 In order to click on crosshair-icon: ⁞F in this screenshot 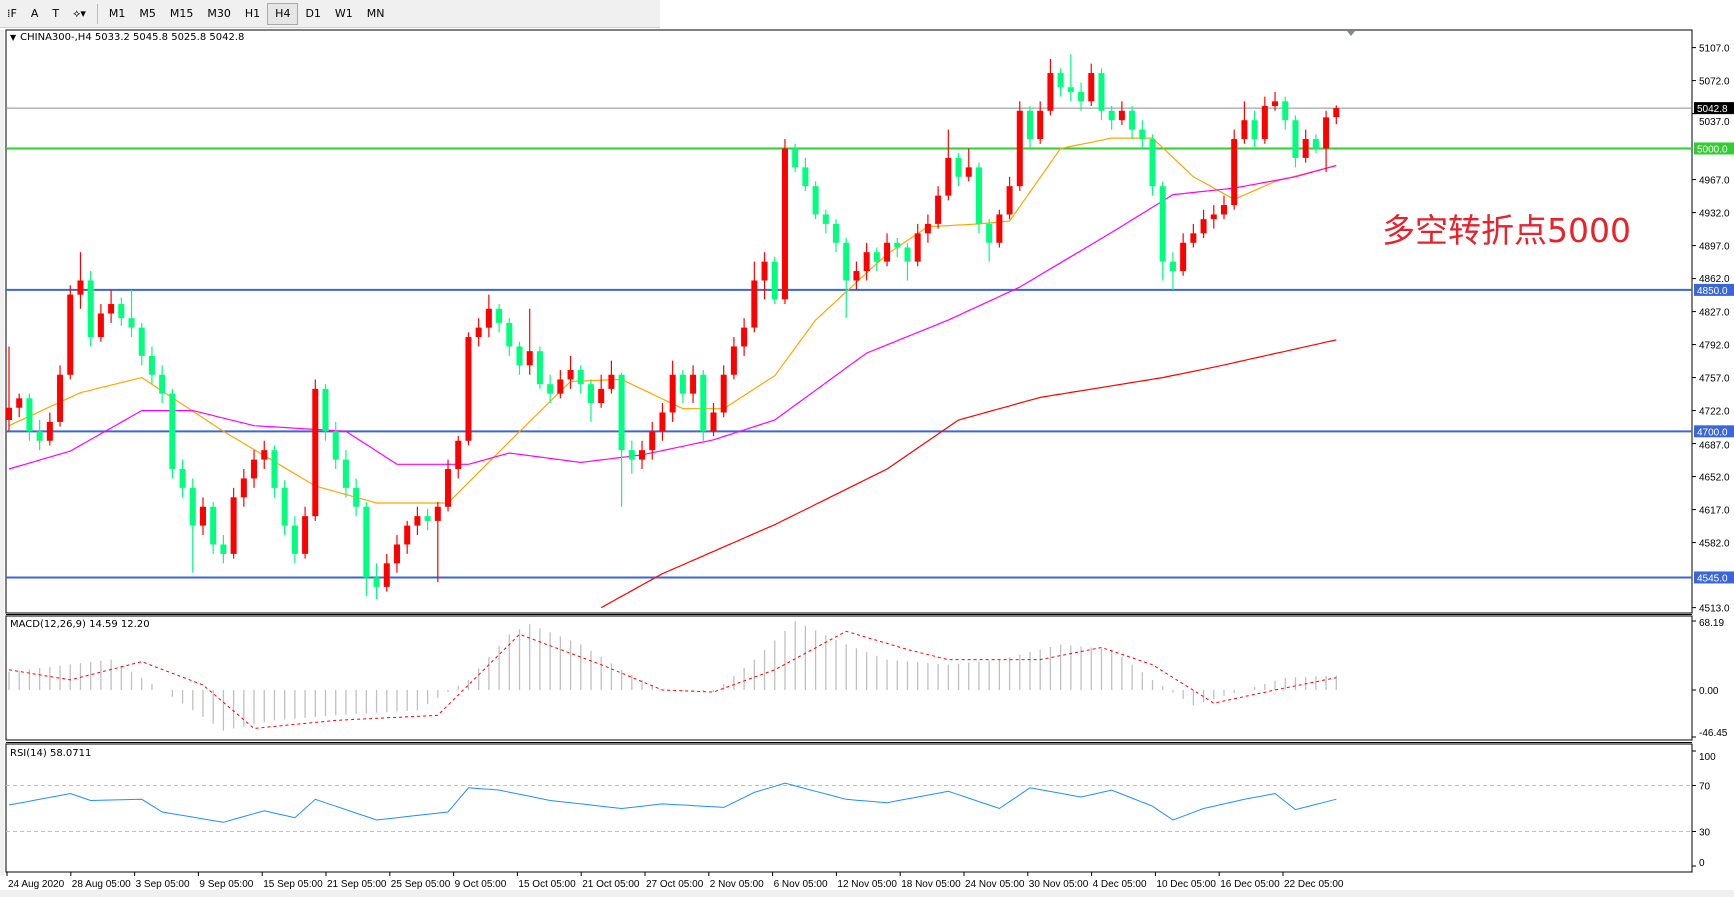, I will do `click(12, 13)`.